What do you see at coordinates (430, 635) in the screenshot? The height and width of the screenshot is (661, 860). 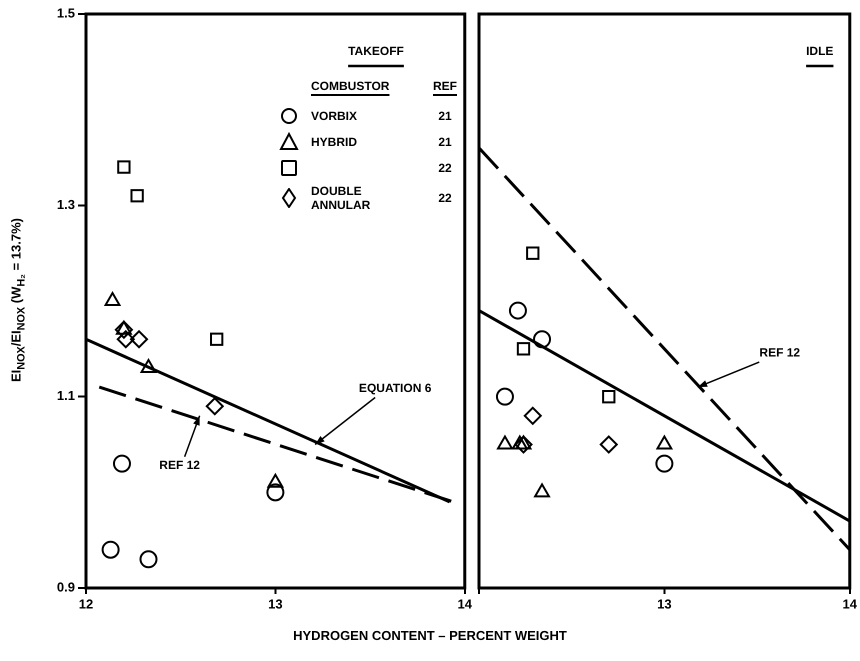 I see `x-axis-title: HYDROGEN CONTENT – PERCENT WEIGHT` at bounding box center [430, 635].